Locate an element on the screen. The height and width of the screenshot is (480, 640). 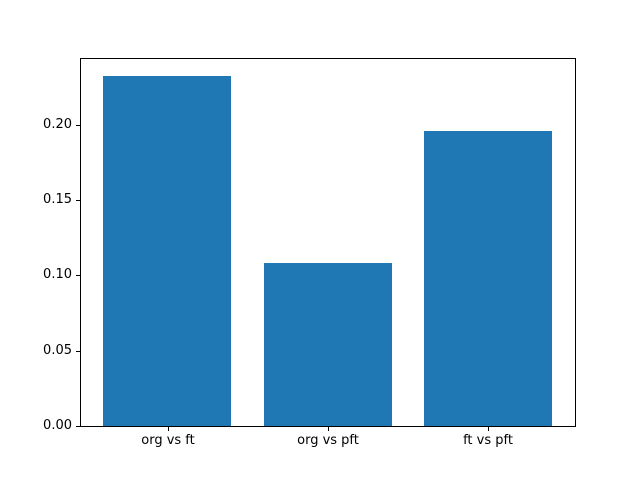
y-tick-label-0.15: 0.15 is located at coordinates (57, 199).